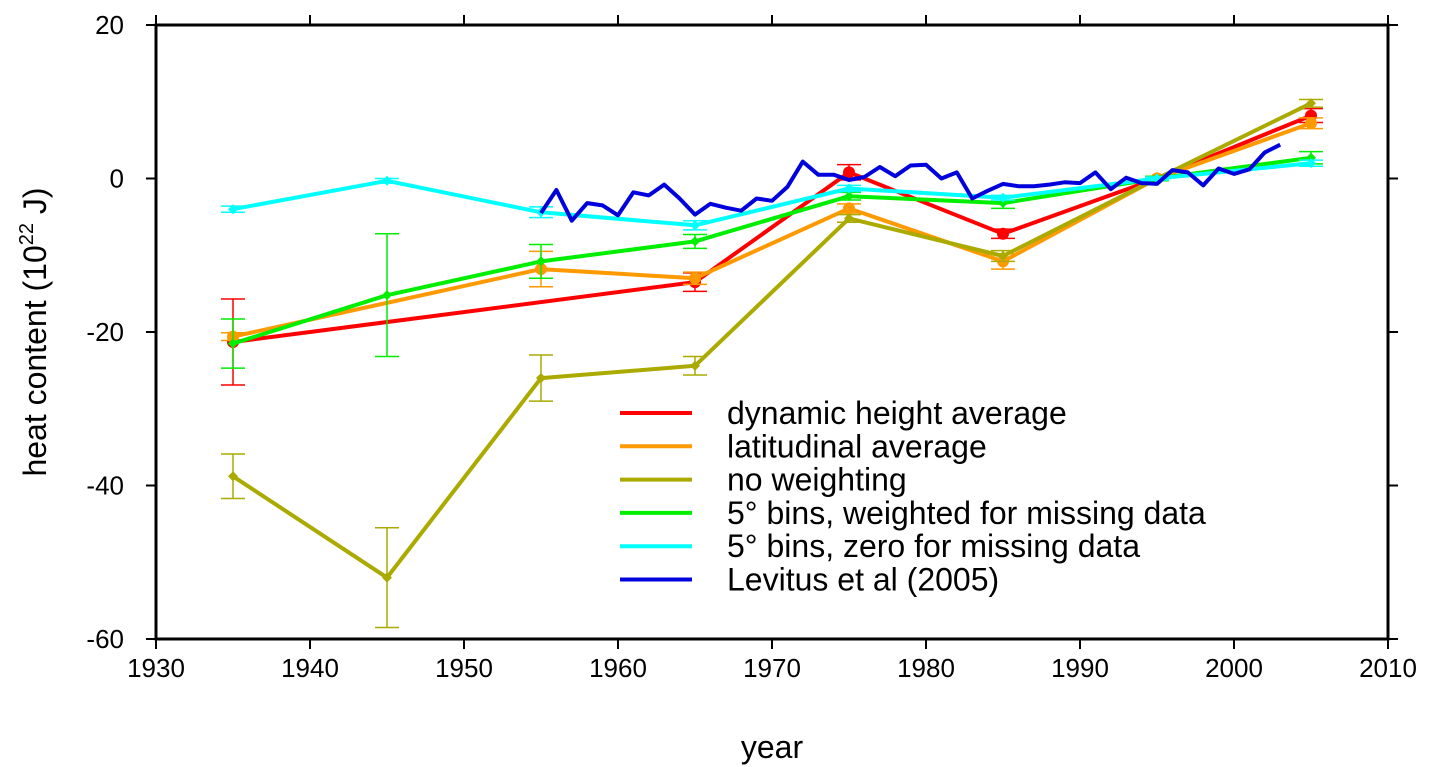  What do you see at coordinates (817, 480) in the screenshot?
I see `legend-label: no weighting` at bounding box center [817, 480].